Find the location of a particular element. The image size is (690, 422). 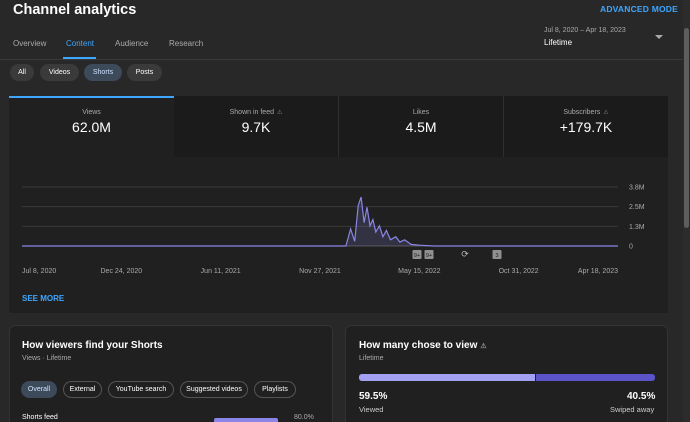

traffic-filter-overall: Overall is located at coordinates (39, 389).